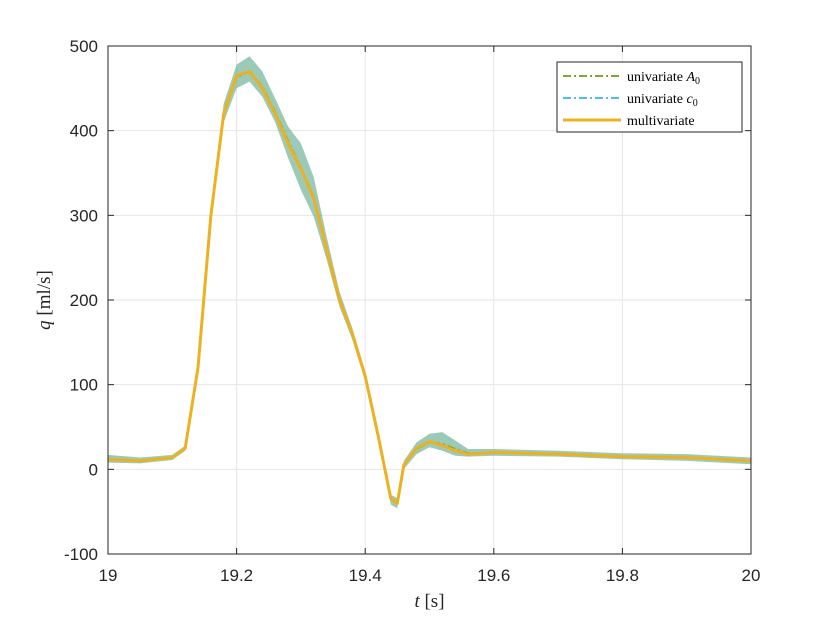 The width and height of the screenshot is (830, 623). I want to click on legend-label-multivariate: multivariate, so click(661, 121).